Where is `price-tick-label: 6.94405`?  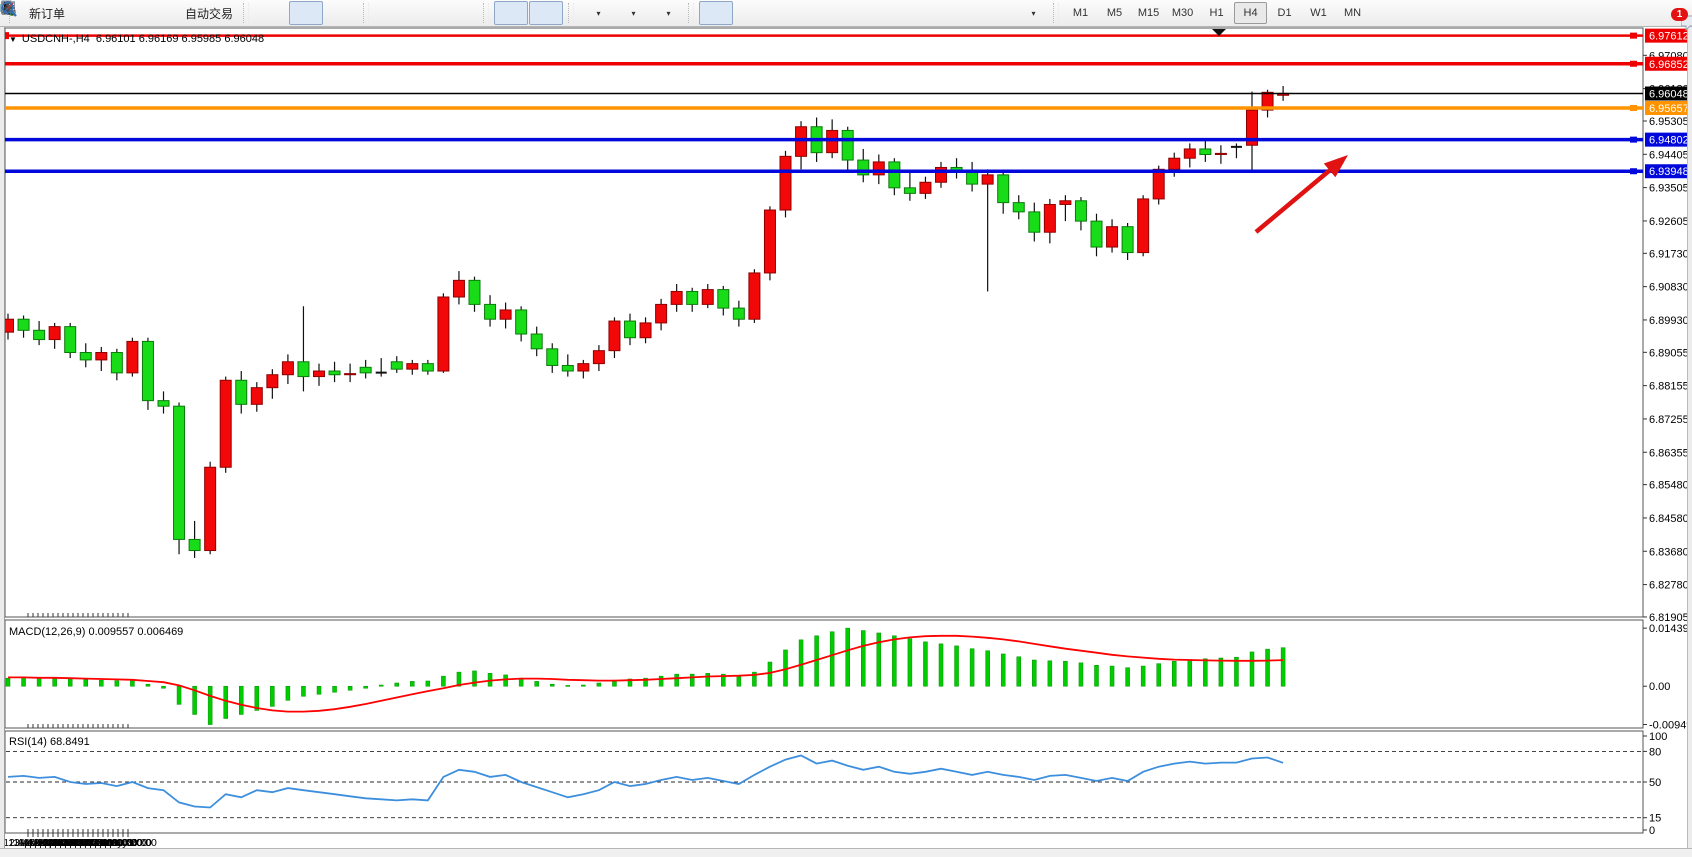 price-tick-label: 6.94405 is located at coordinates (1669, 155).